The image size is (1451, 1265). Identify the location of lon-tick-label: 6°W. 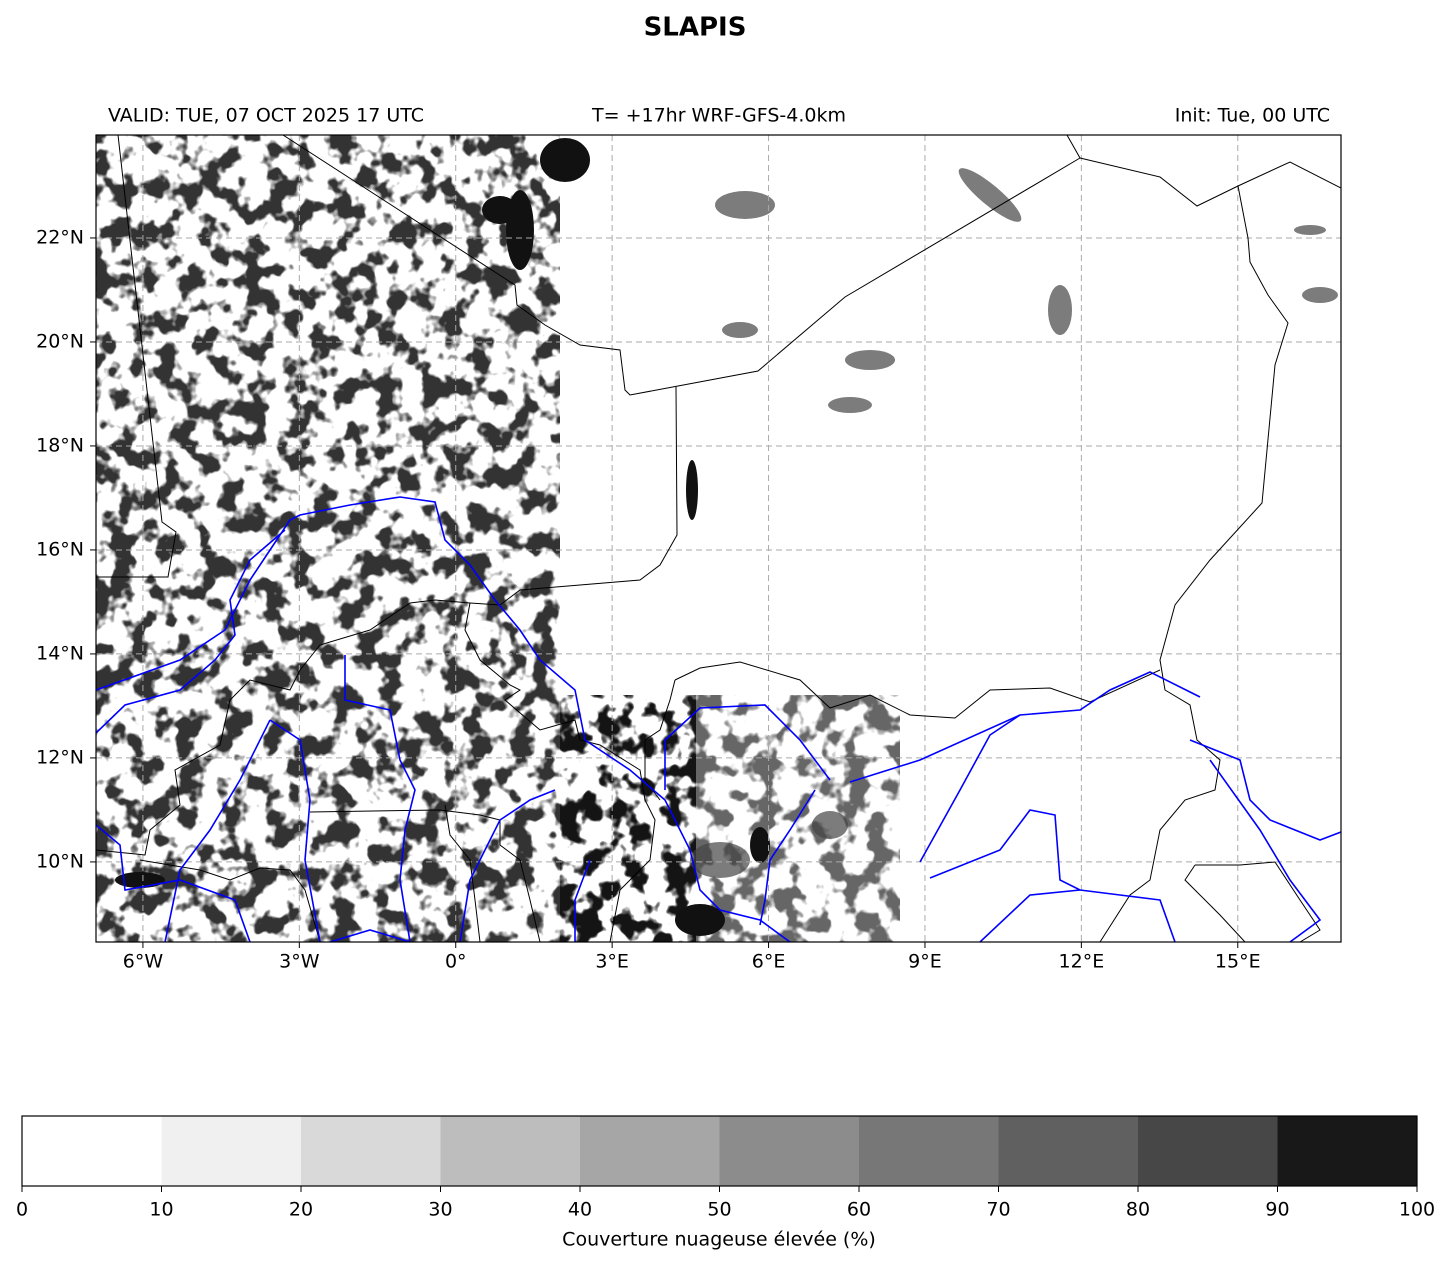
(143, 962).